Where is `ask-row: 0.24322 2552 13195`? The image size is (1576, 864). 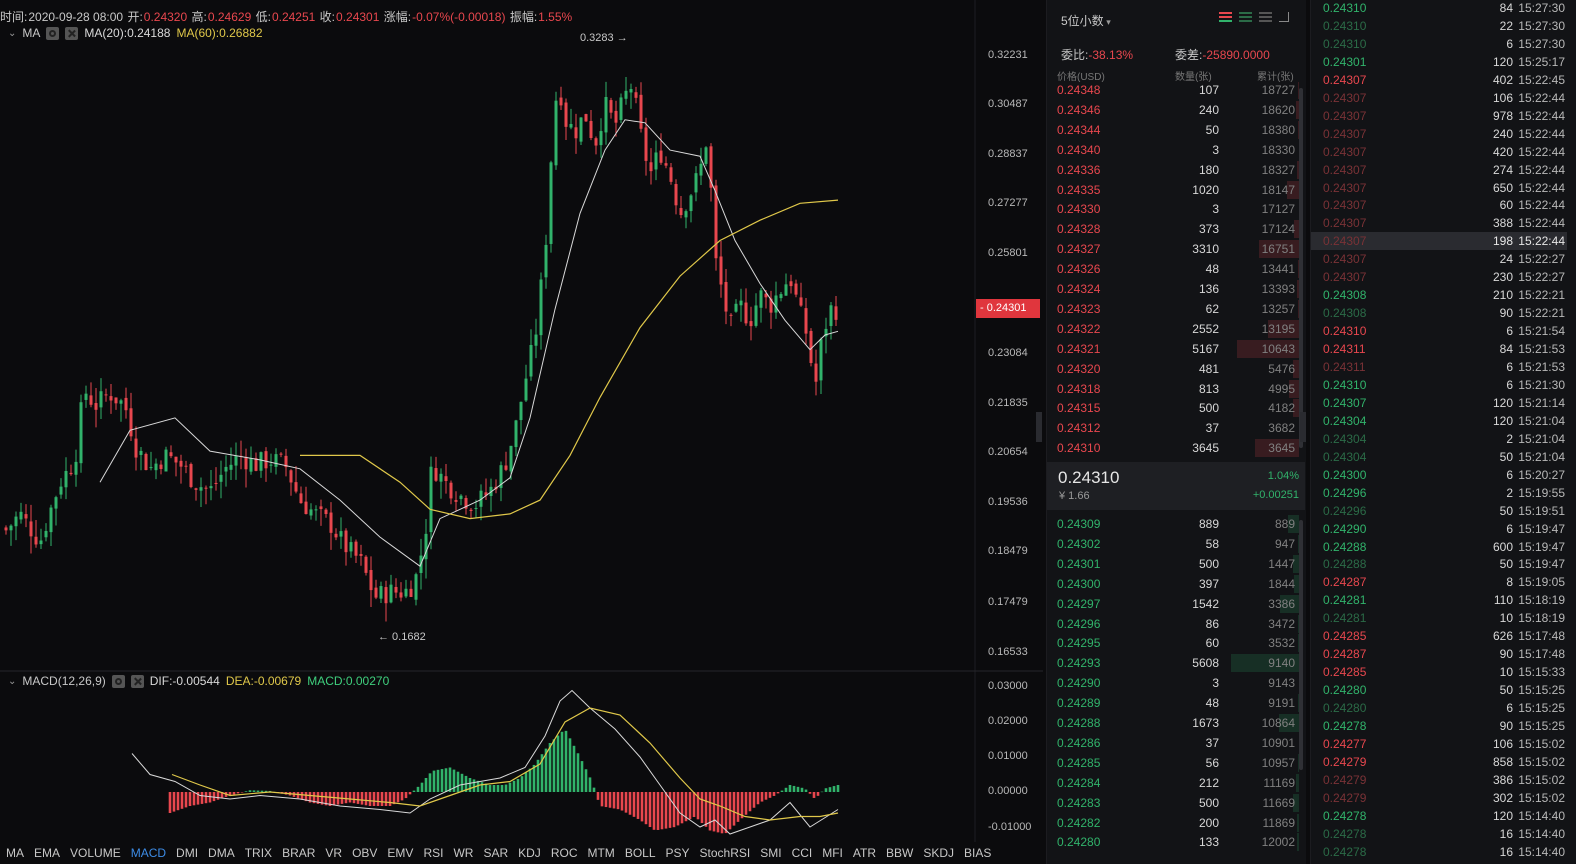 ask-row: 0.24322 2552 13195 is located at coordinates (1173, 329).